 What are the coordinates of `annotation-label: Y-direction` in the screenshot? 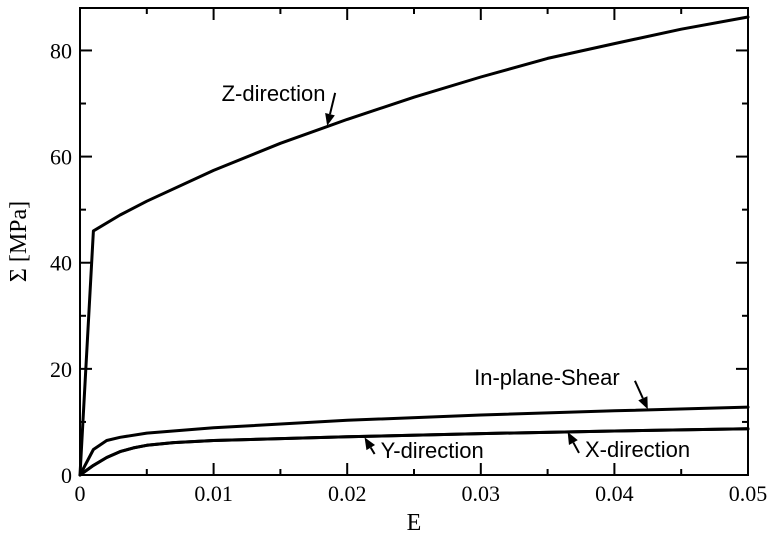 It's located at (432, 450).